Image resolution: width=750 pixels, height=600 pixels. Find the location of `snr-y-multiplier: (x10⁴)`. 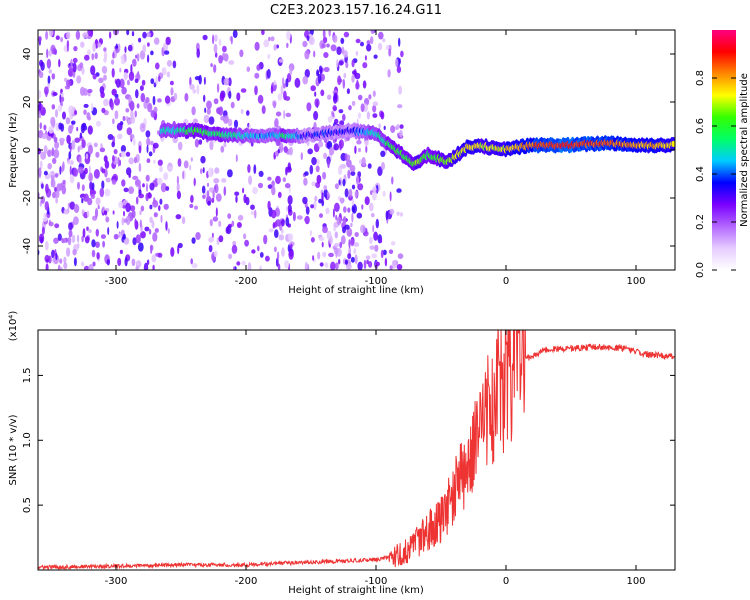

snr-y-multiplier: (x10⁴) is located at coordinates (13, 326).